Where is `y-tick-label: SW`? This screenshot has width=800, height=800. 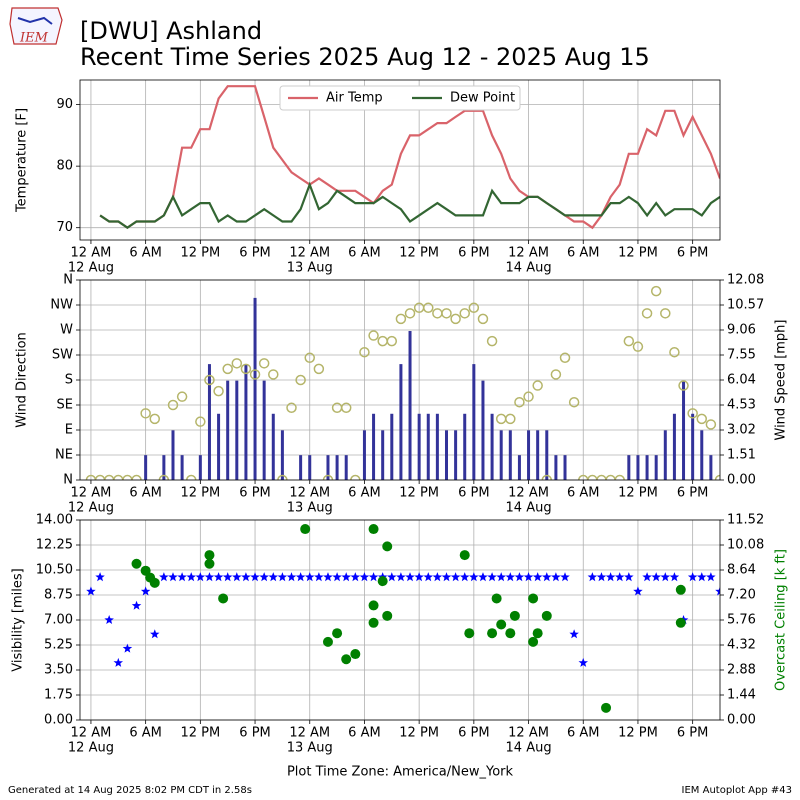
y-tick-label: SW is located at coordinates (62, 355).